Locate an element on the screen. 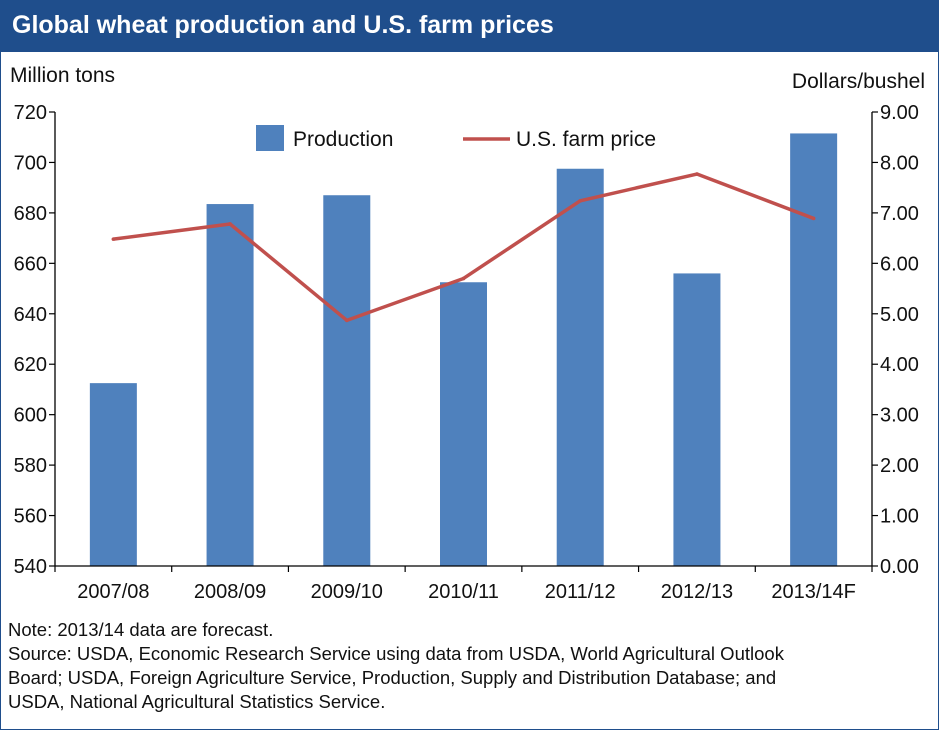  x-tick-label: 2012/13 is located at coordinates (697, 592).